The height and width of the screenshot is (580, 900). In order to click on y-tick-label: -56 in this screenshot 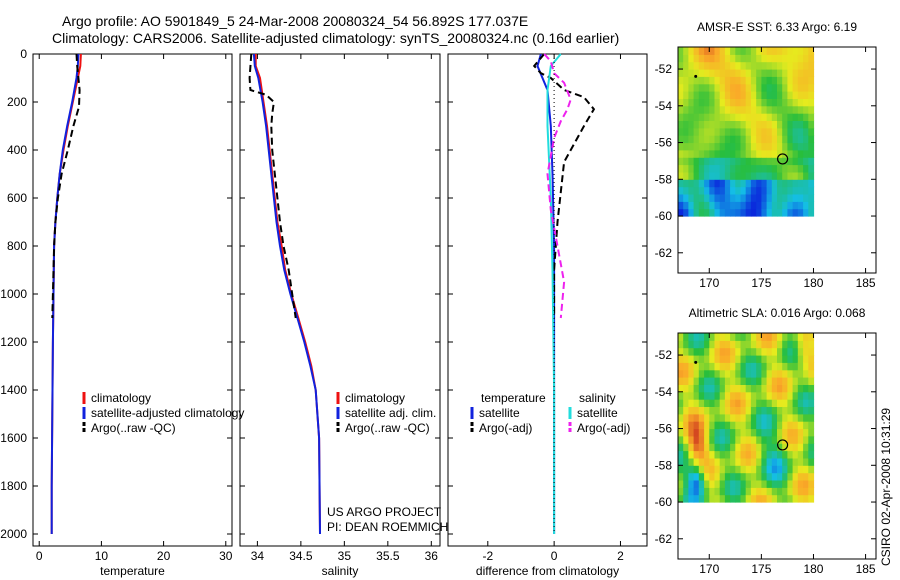, I will do `click(664, 143)`.